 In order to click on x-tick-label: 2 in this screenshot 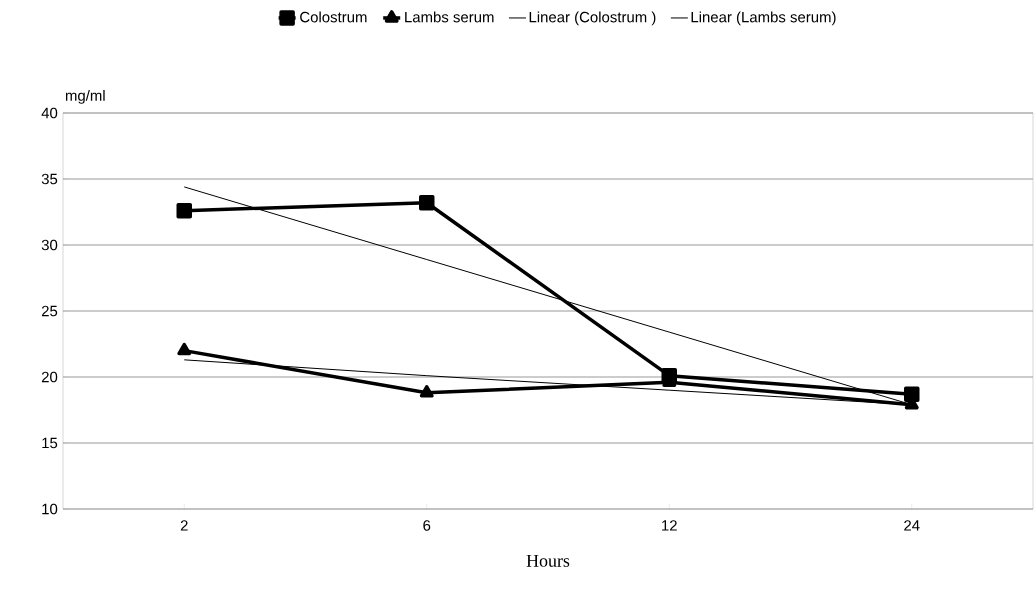, I will do `click(184, 525)`.